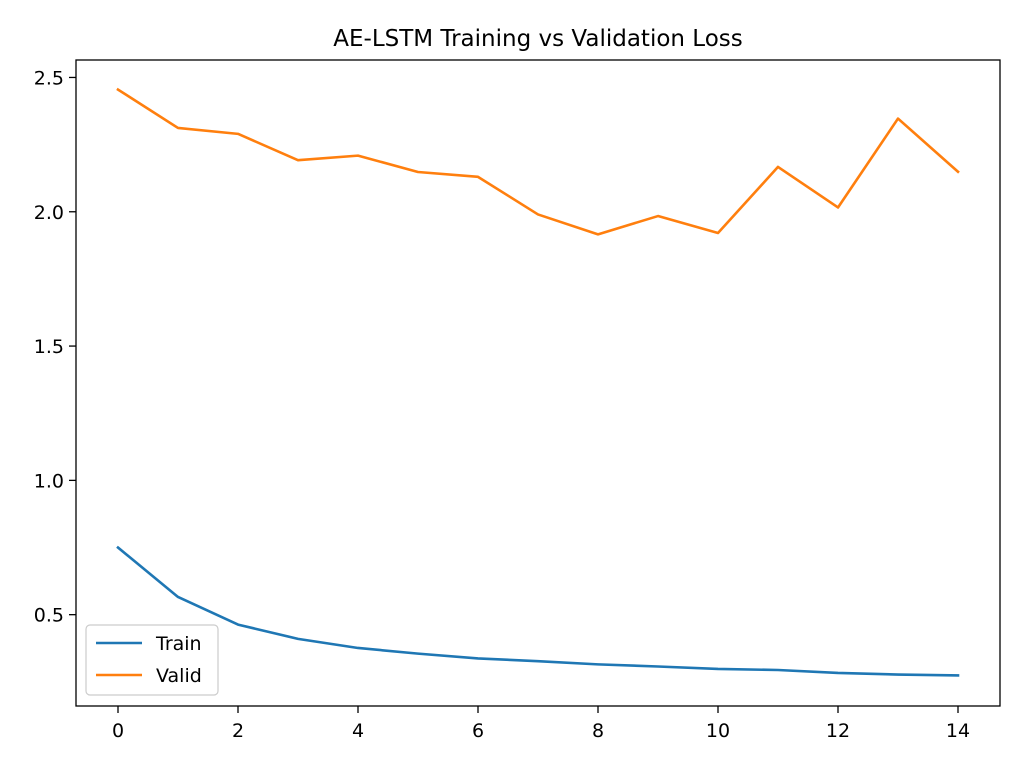  I want to click on x-tick-label: 2, so click(238, 731).